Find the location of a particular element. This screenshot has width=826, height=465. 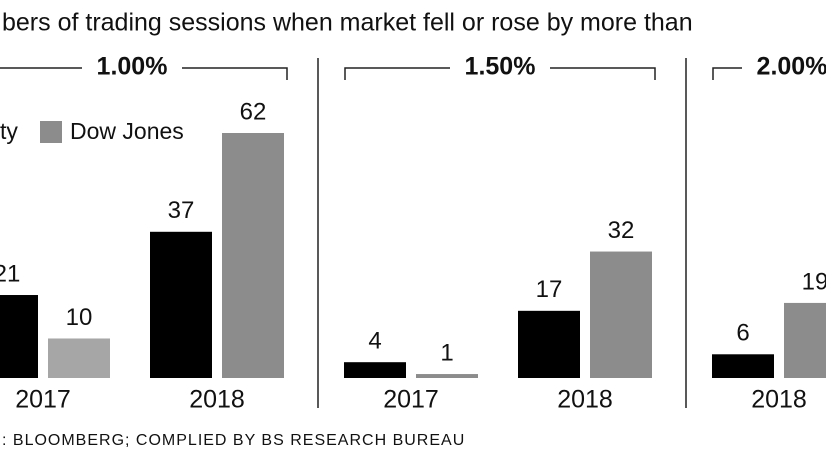

panel-title: 1.50% is located at coordinates (500, 67).